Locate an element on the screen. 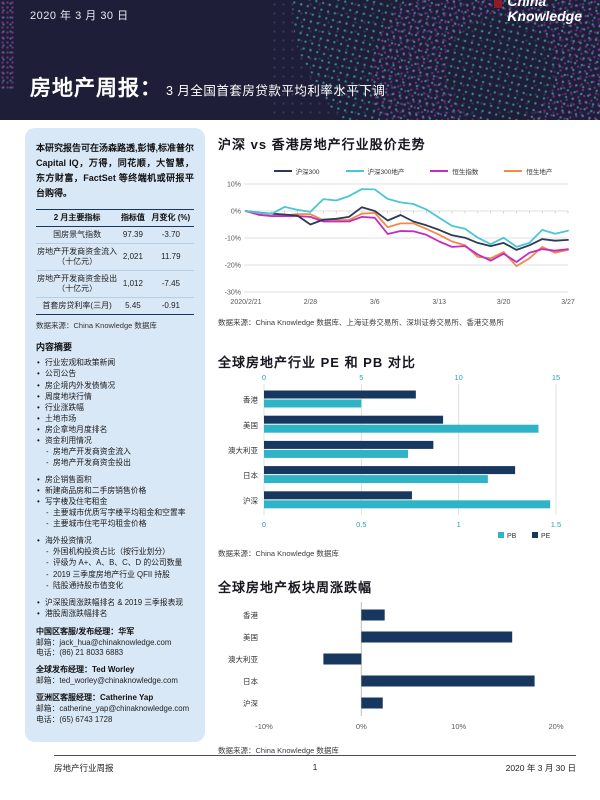  legend-item: 沪深300地产 is located at coordinates (374, 171).